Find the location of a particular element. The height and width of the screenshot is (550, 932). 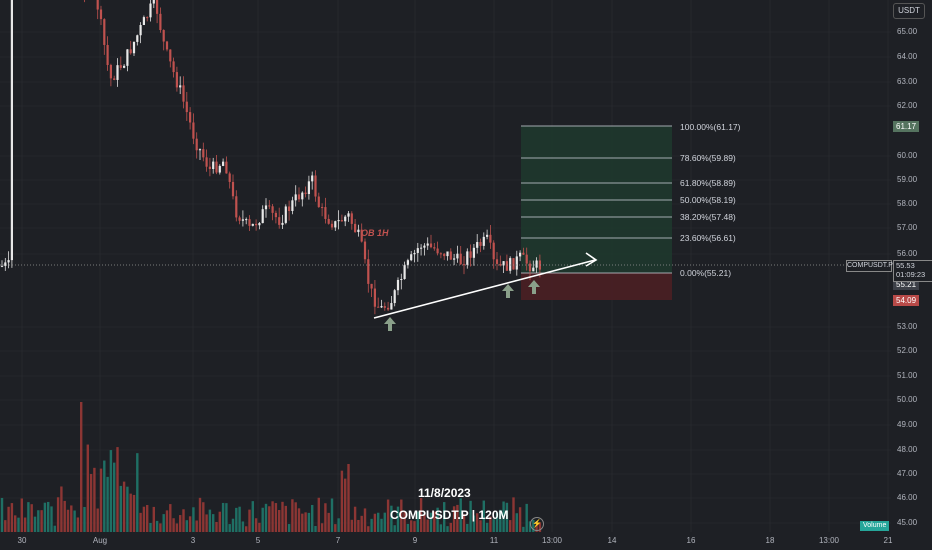

currency-label: USDT is located at coordinates (909, 11).